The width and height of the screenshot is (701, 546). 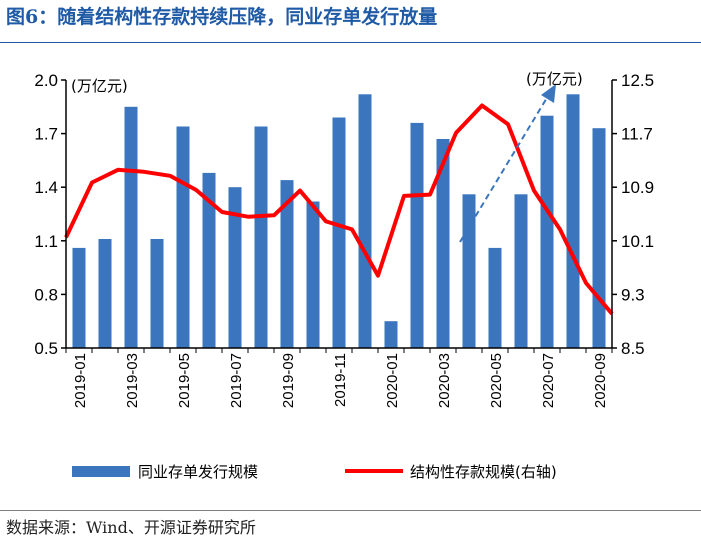 I want to click on left-tick-label: 0.5, so click(x=46, y=348).